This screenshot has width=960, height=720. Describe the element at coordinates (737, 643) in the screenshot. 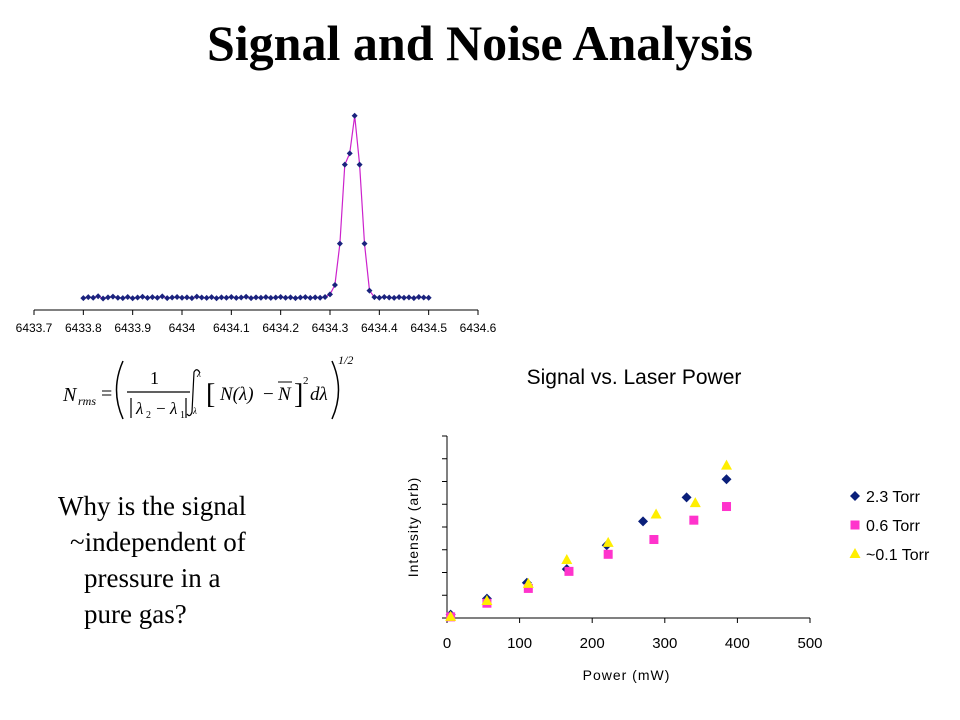

I see `power-x-tick-label: 400` at that location.